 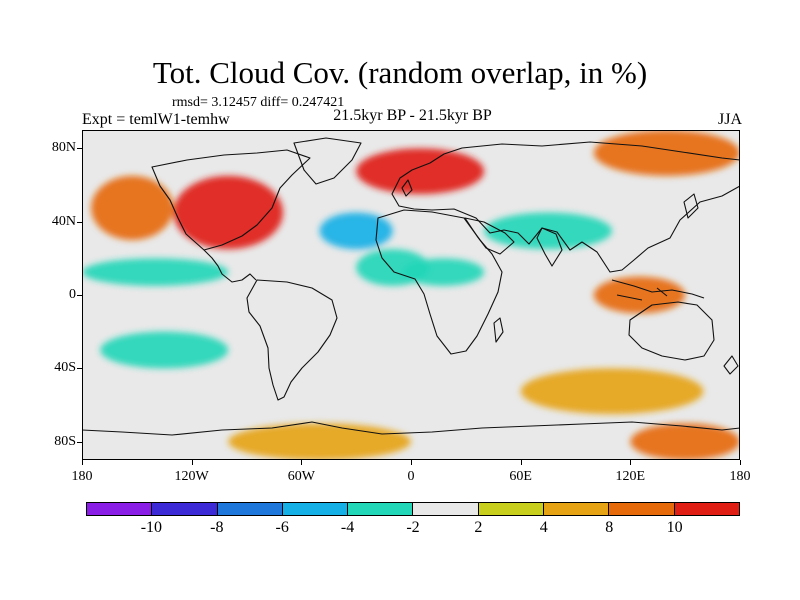 What do you see at coordinates (609, 527) in the screenshot?
I see `colorbar-level-label: 8` at bounding box center [609, 527].